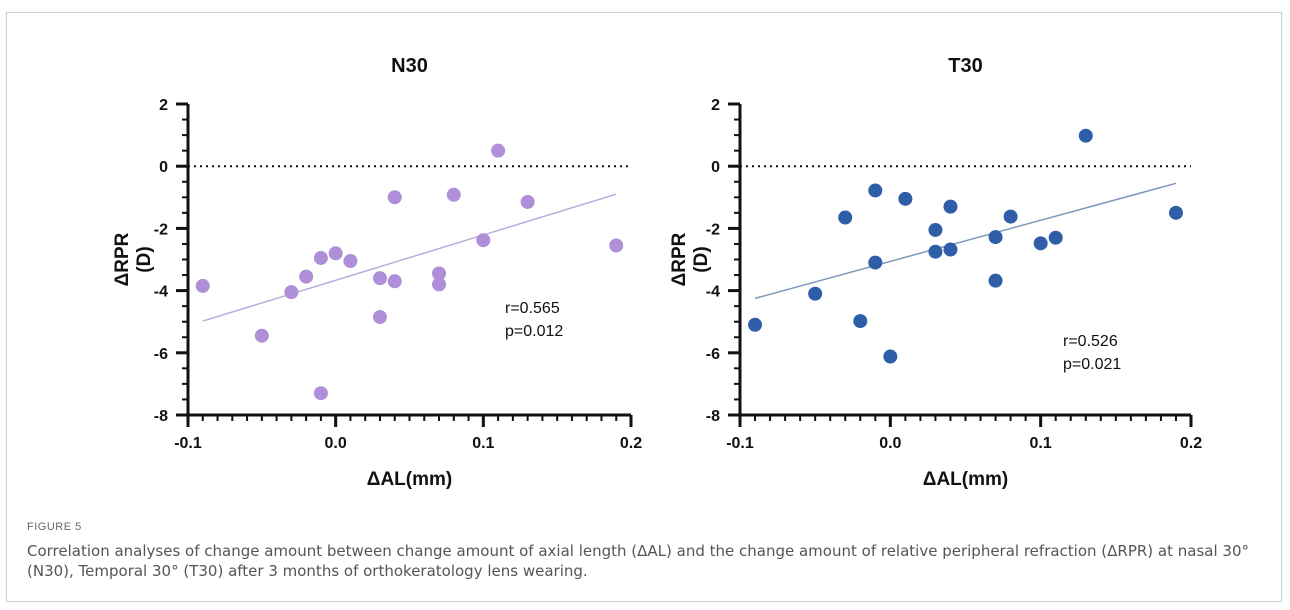 This screenshot has height=610, width=1290. Describe the element at coordinates (1090, 341) in the screenshot. I see `stat-label: r=0.526` at that location.